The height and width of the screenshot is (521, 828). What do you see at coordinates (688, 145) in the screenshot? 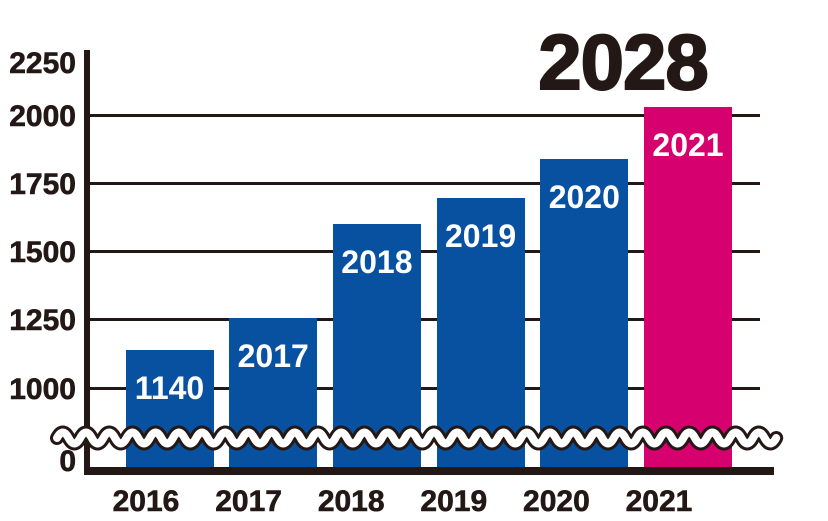
I see `bar-value-label-2021: 2021` at bounding box center [688, 145].